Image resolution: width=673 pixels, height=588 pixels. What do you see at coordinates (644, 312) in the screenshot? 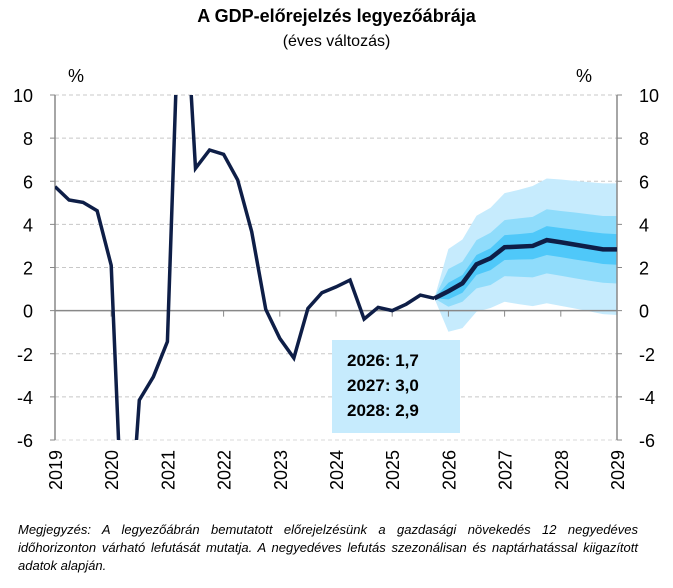
I see `y-tick-label-right: 0` at bounding box center [644, 312].